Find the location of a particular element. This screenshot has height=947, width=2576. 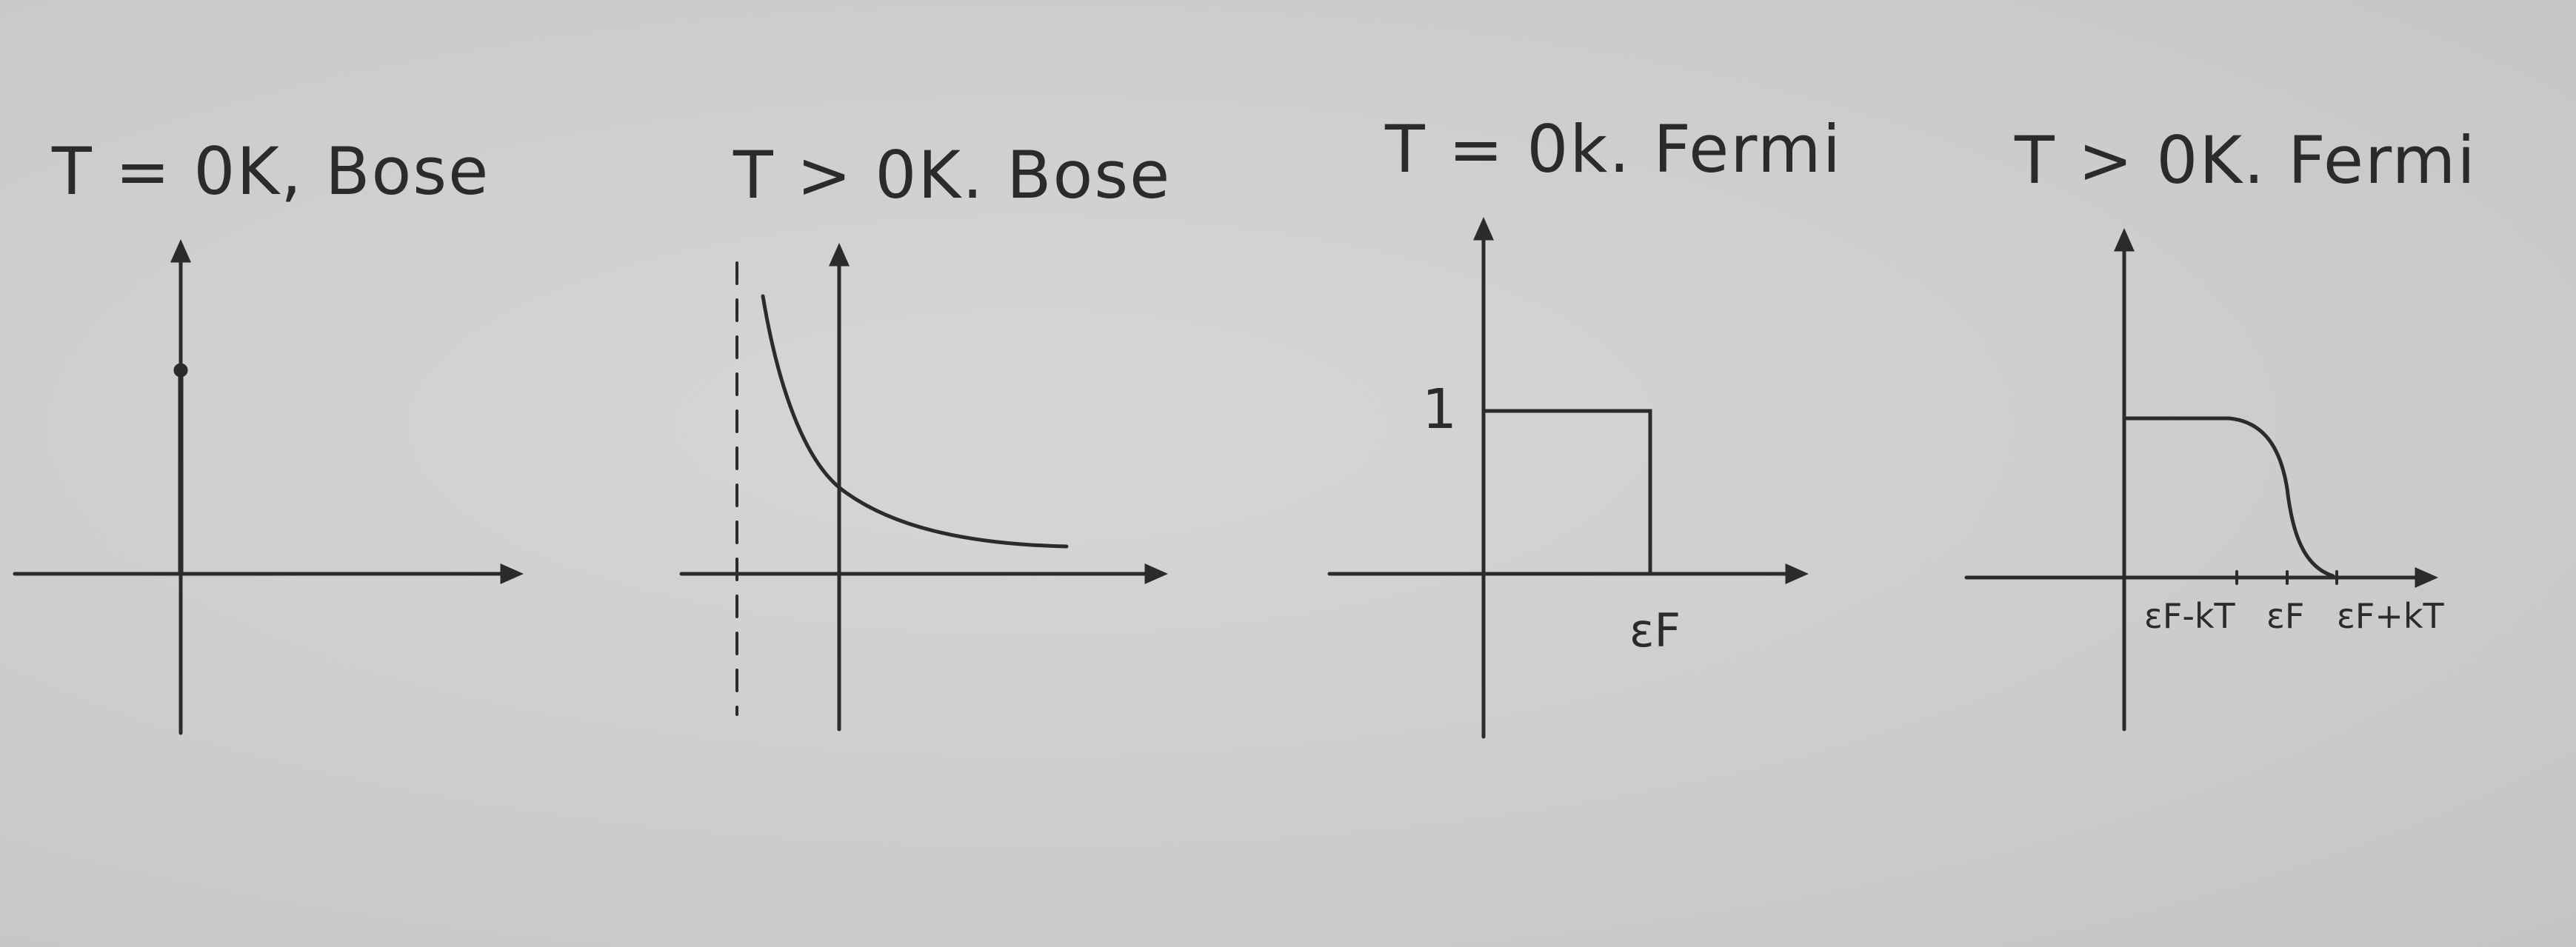

panel-title-fermi-zero: T = 0k. Fermi is located at coordinates (1614, 149).